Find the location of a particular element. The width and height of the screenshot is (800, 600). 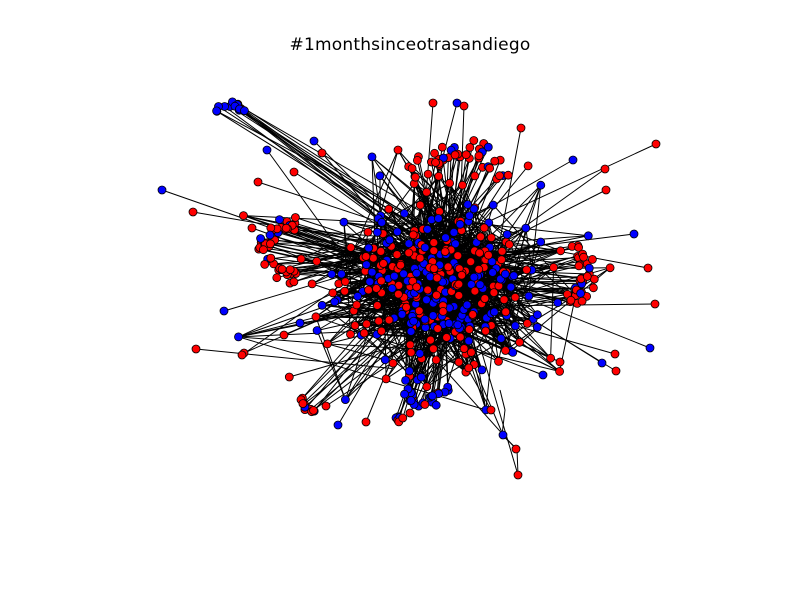

graph-title: #1monthsinceotrasandiego is located at coordinates (410, 45).